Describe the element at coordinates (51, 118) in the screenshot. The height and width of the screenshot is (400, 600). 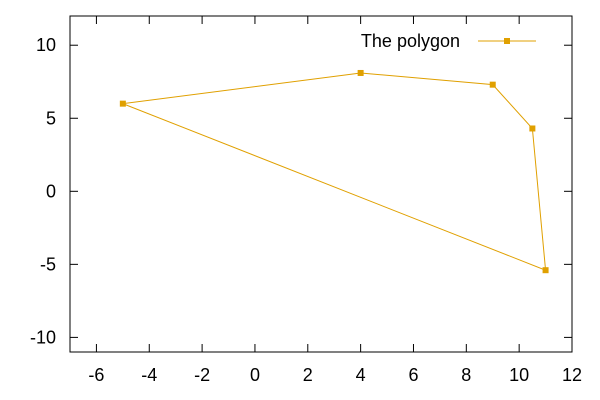
I see `y-tick-label: 5` at that location.